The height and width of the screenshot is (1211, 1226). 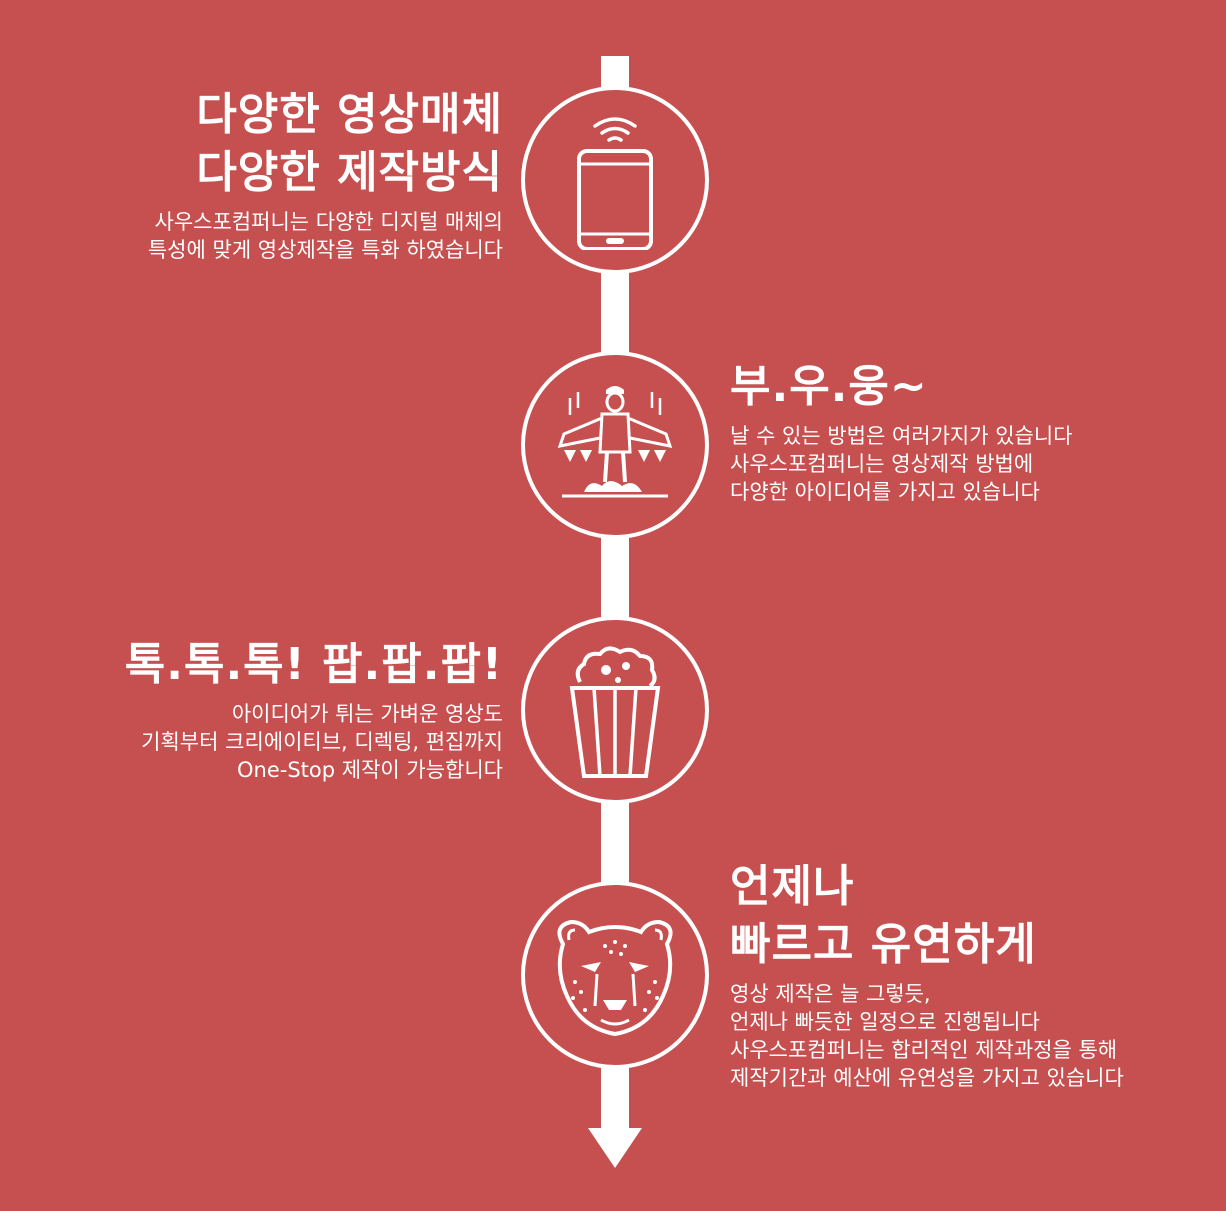 I want to click on cheetah-circle, so click(x=615, y=975).